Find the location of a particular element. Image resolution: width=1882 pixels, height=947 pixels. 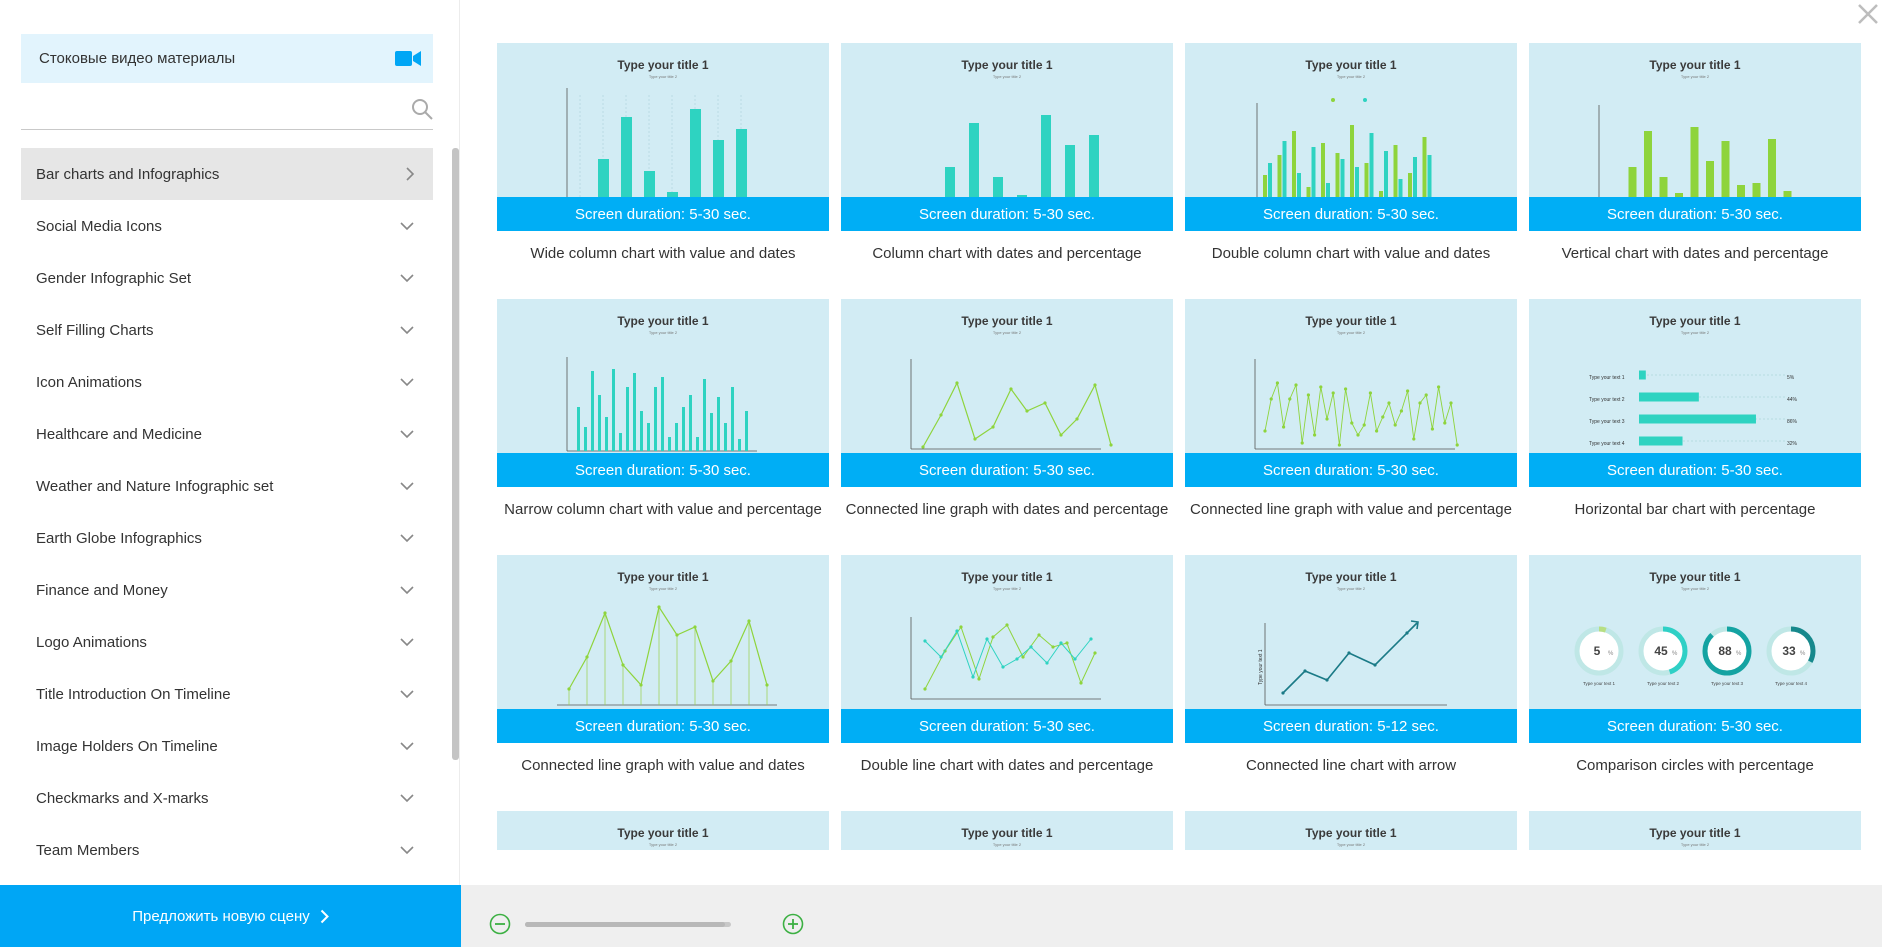

sidebar-category-item: Team Members is located at coordinates (227, 850).